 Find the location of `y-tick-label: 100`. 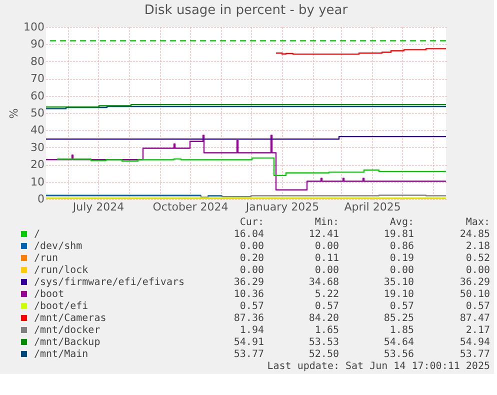

y-tick-label: 100 is located at coordinates (34, 27).